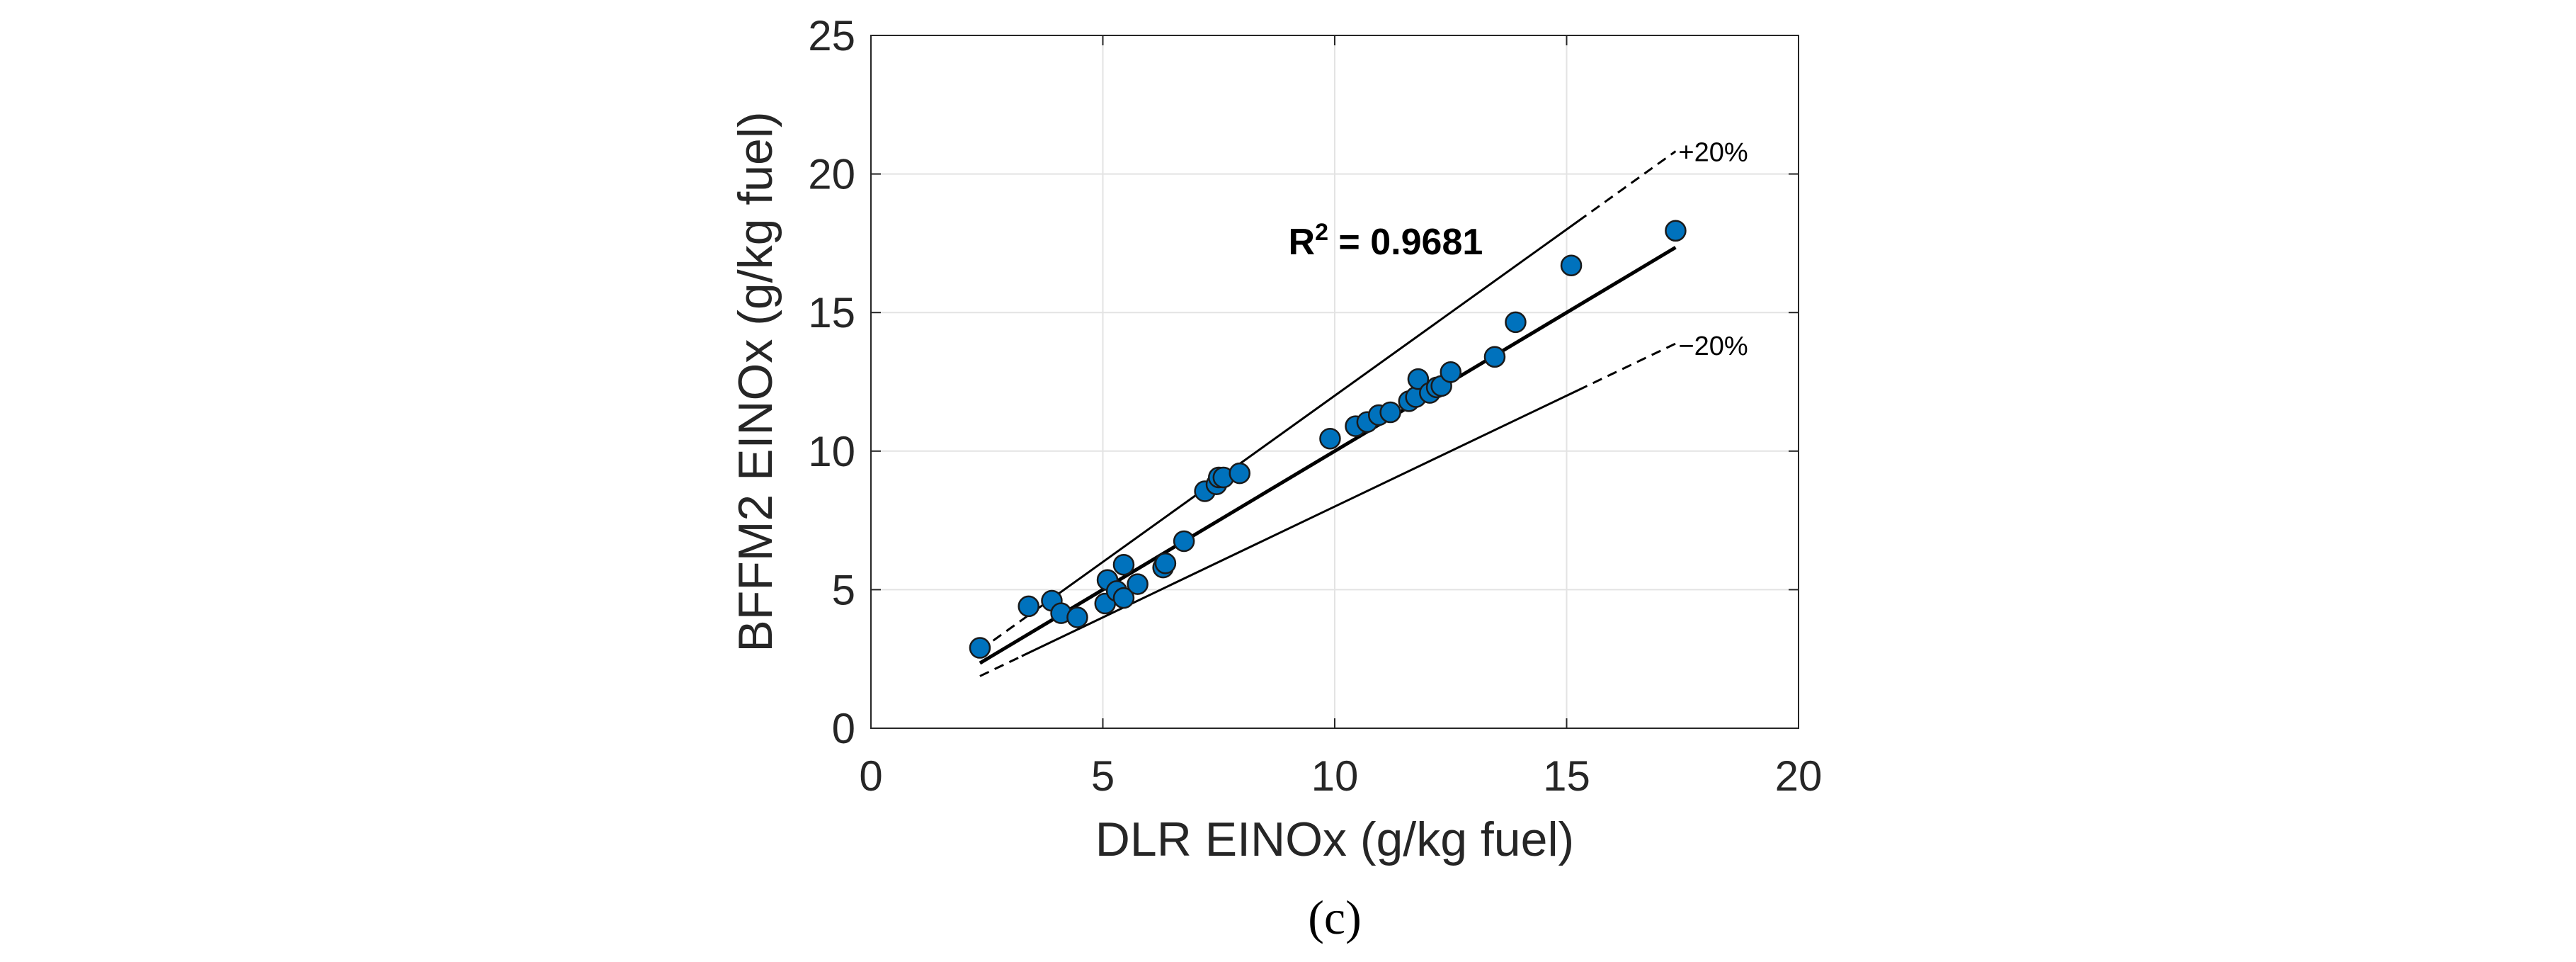 The width and height of the screenshot is (2576, 962). What do you see at coordinates (1001, 666) in the screenshot?
I see `lower-band-dash-start` at bounding box center [1001, 666].